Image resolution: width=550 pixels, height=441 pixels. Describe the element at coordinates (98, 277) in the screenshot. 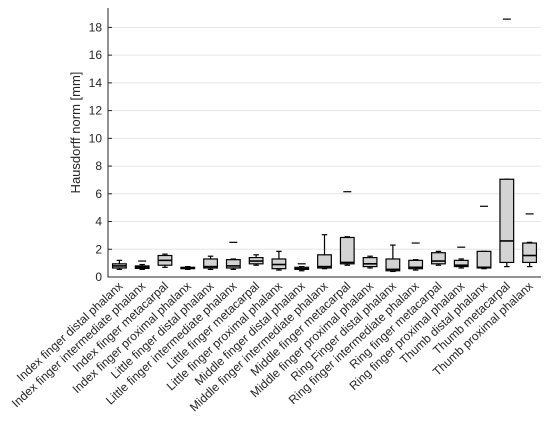

I see `y-tick-label: 0` at that location.